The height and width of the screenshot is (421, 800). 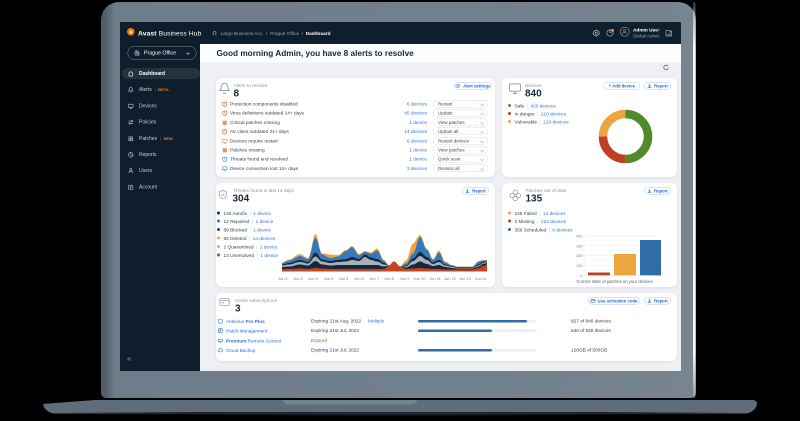 What do you see at coordinates (579, 256) in the screenshot?
I see `svg-text: 200` at bounding box center [579, 256].